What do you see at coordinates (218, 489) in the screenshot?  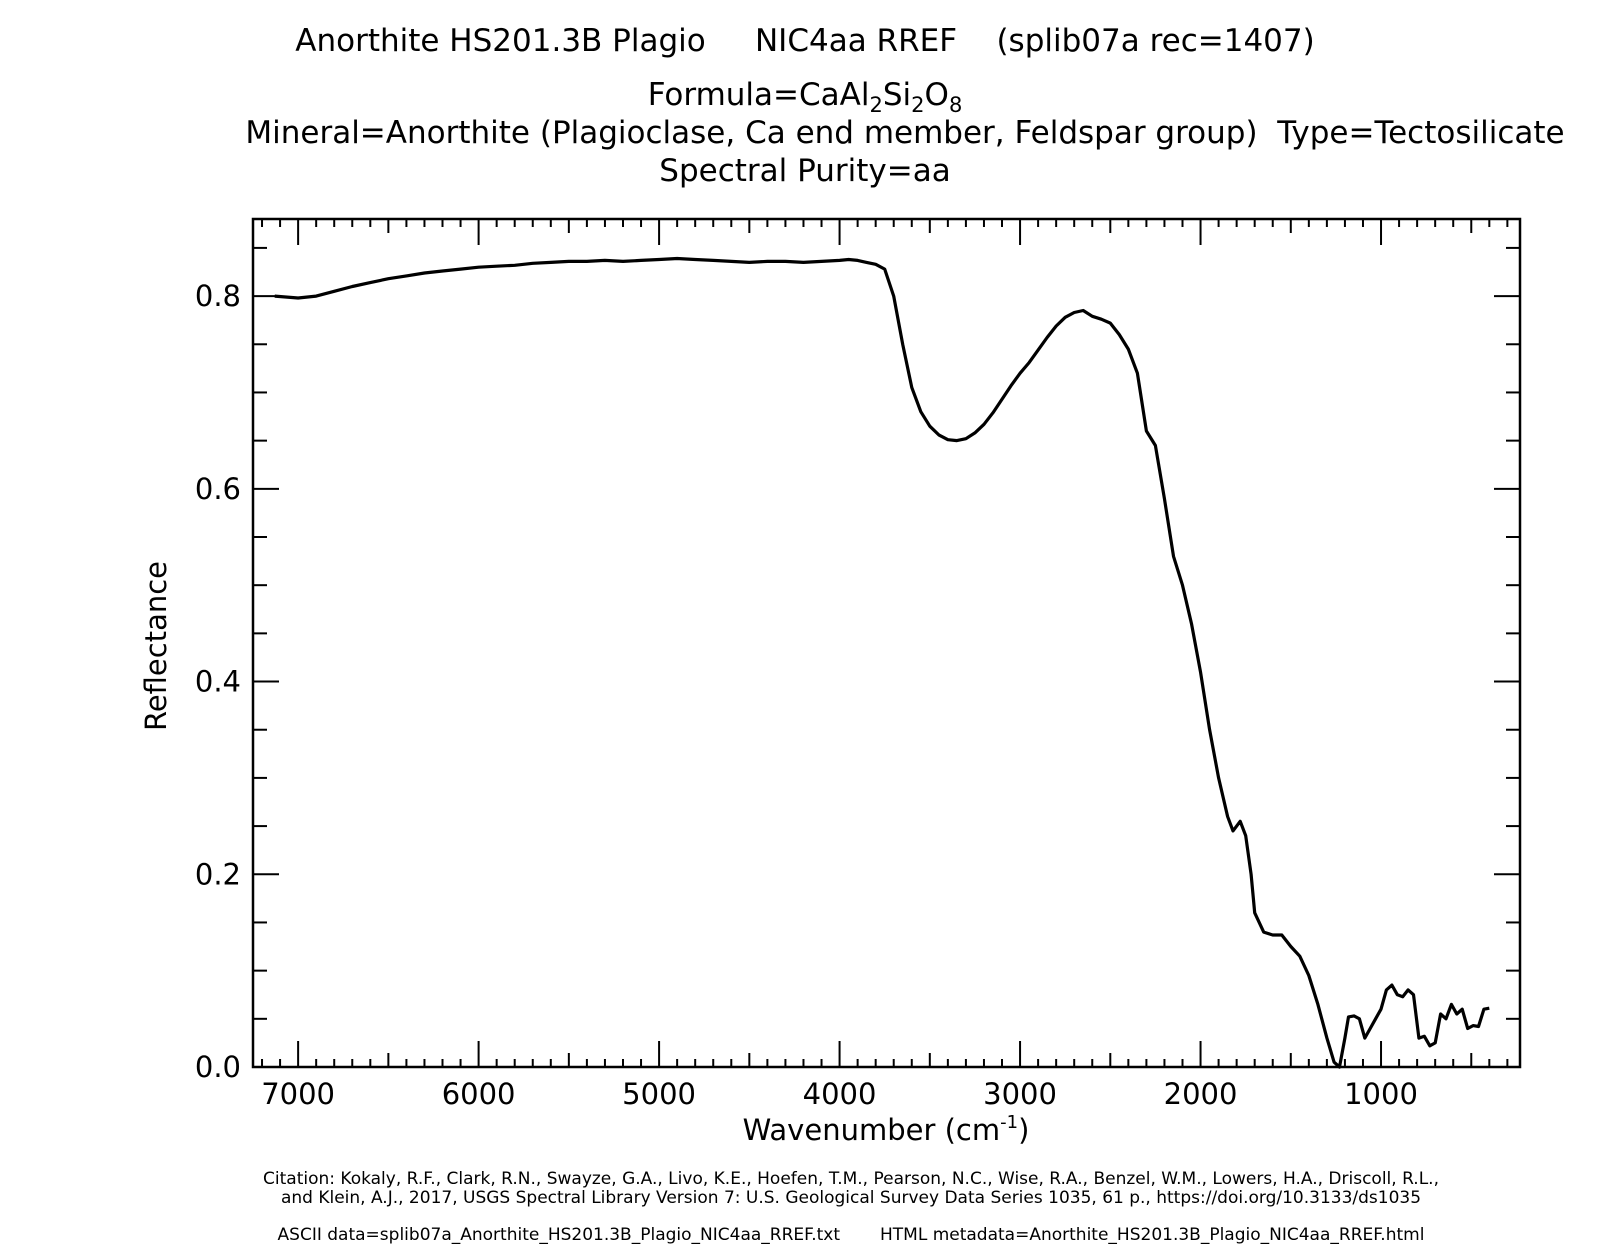 I see `y-tick-label: 0.6` at bounding box center [218, 489].